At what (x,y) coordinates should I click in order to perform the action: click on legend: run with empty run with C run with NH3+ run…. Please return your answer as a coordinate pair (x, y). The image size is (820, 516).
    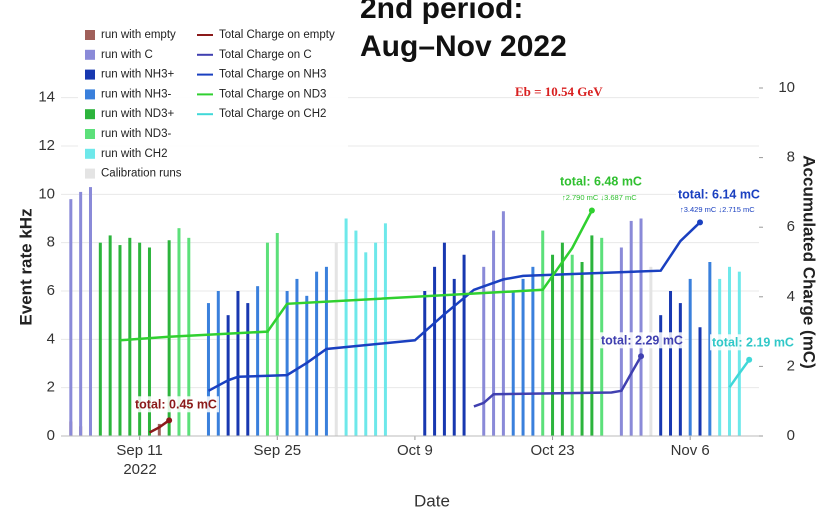
    Looking at the image, I should click on (213, 106).